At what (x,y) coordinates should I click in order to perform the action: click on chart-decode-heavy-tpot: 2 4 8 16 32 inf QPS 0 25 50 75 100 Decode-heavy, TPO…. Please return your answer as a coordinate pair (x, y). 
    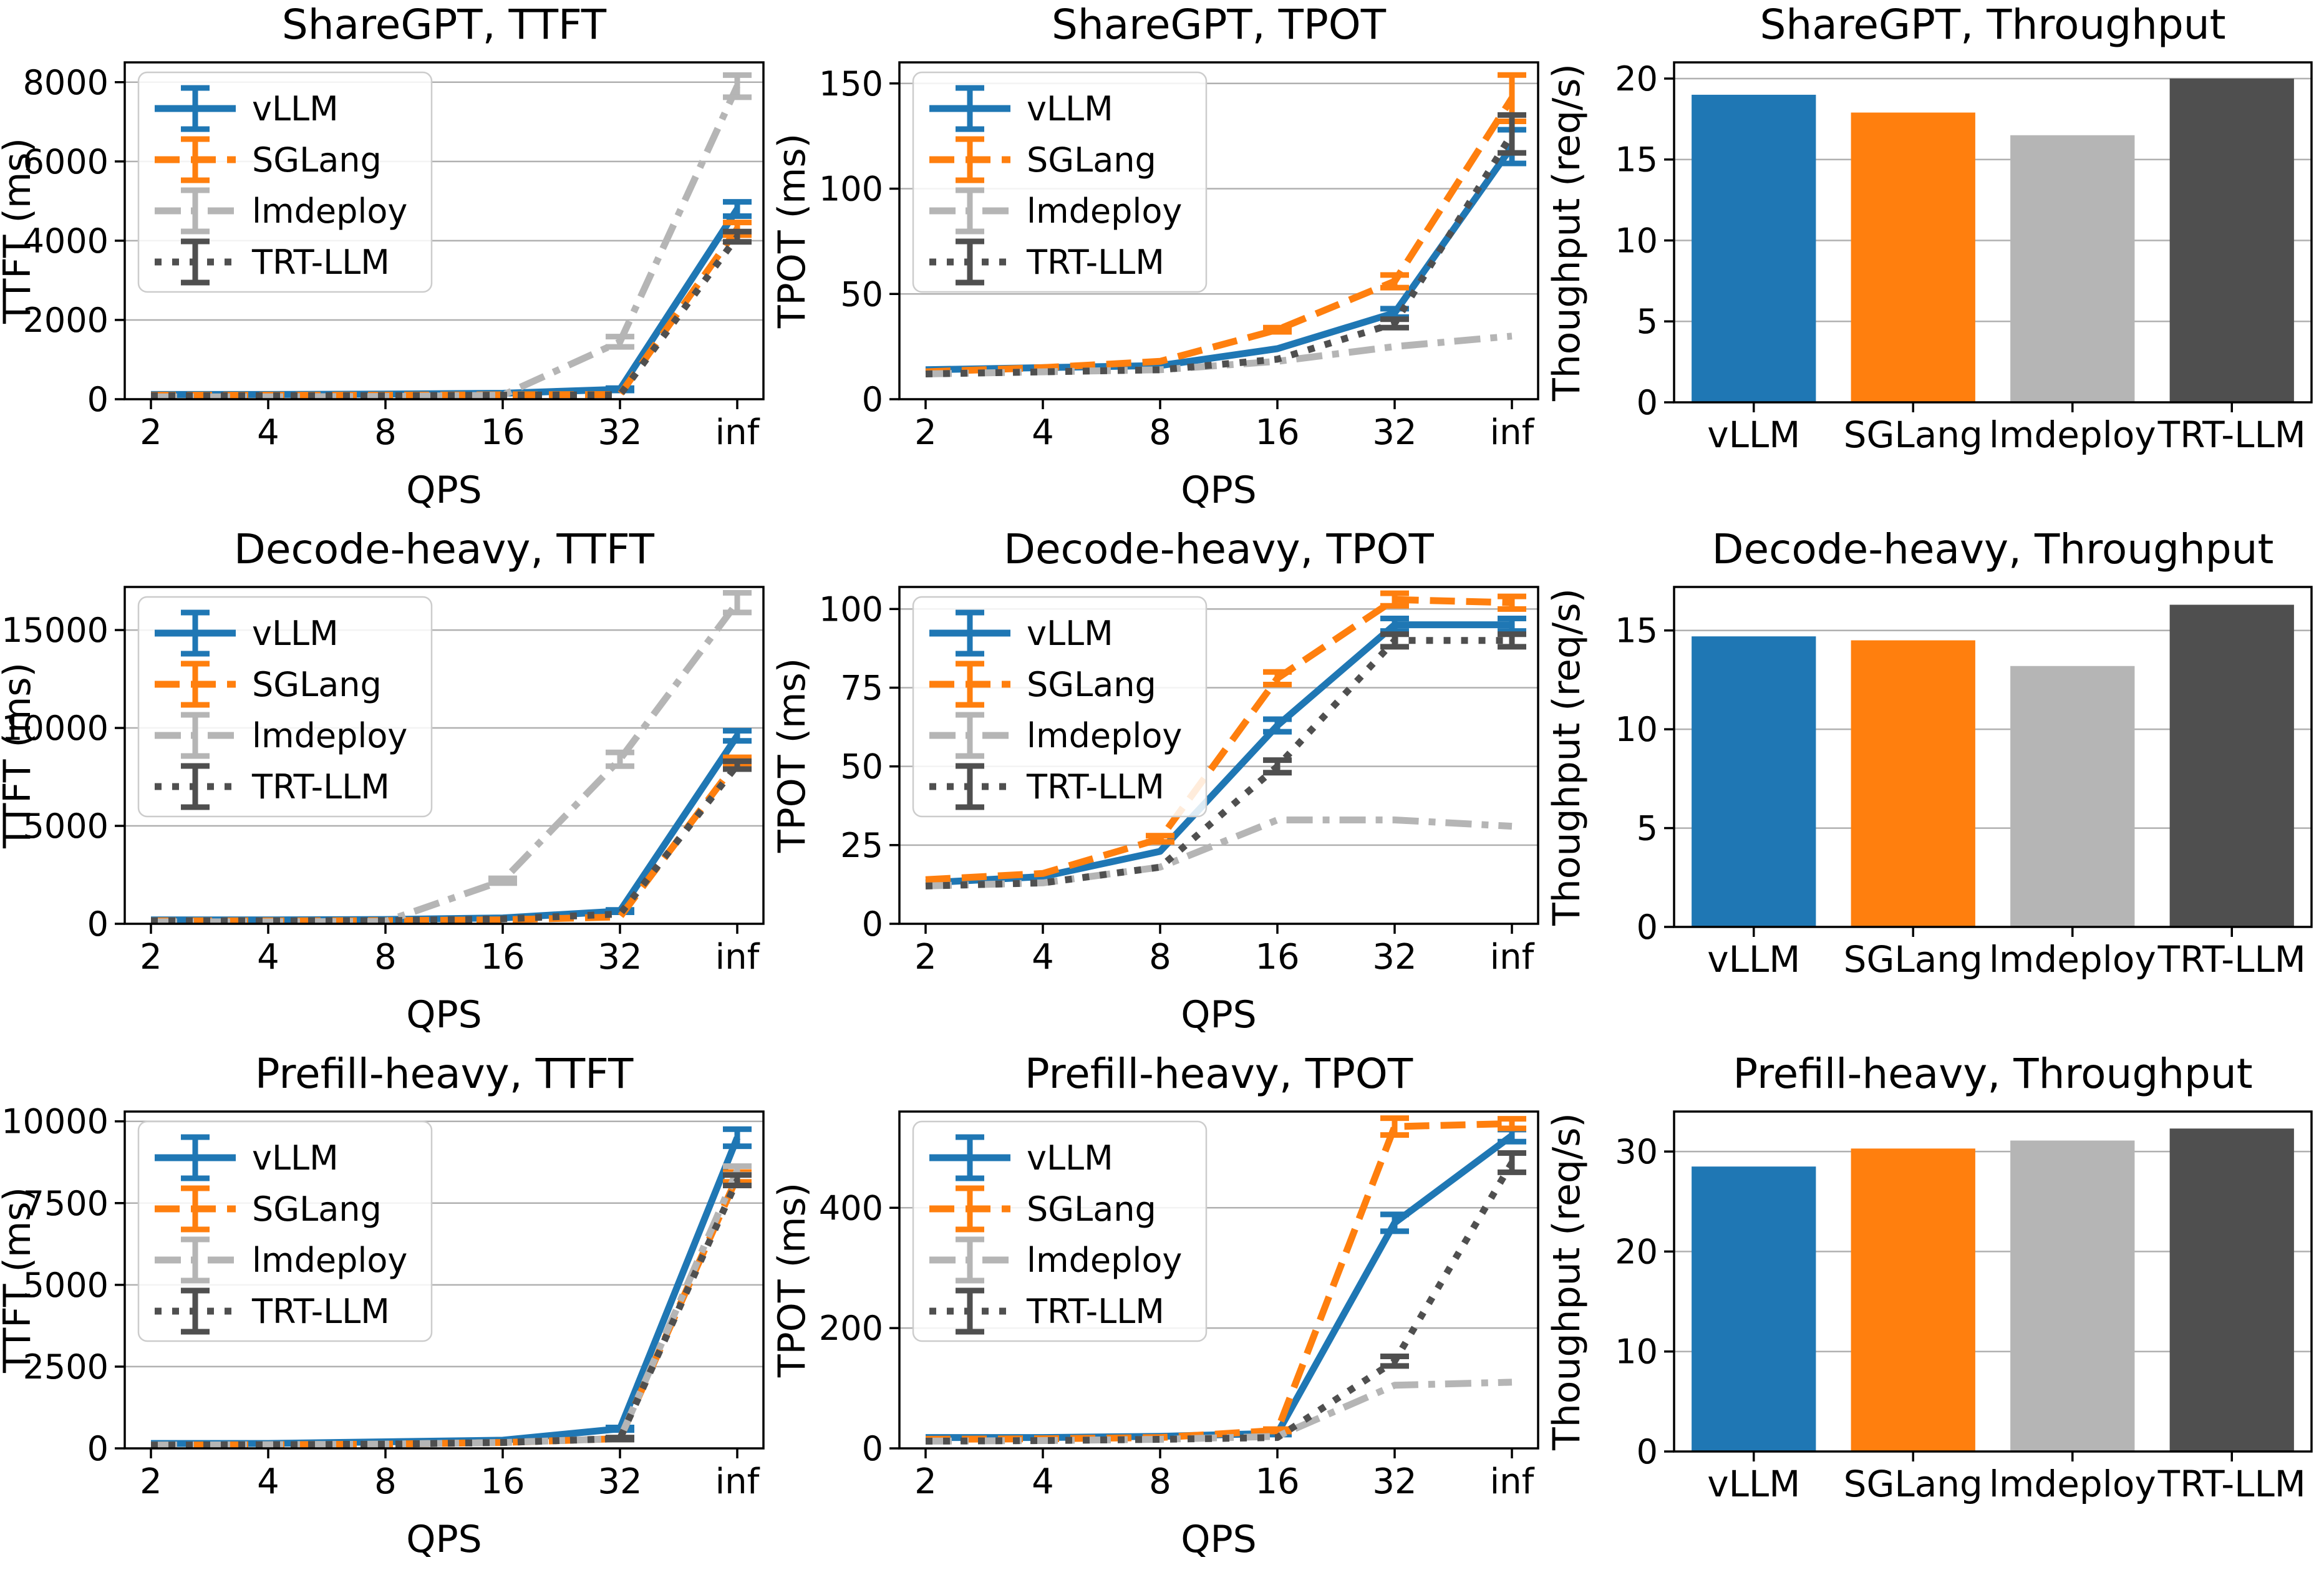
    Looking at the image, I should click on (1162, 787).